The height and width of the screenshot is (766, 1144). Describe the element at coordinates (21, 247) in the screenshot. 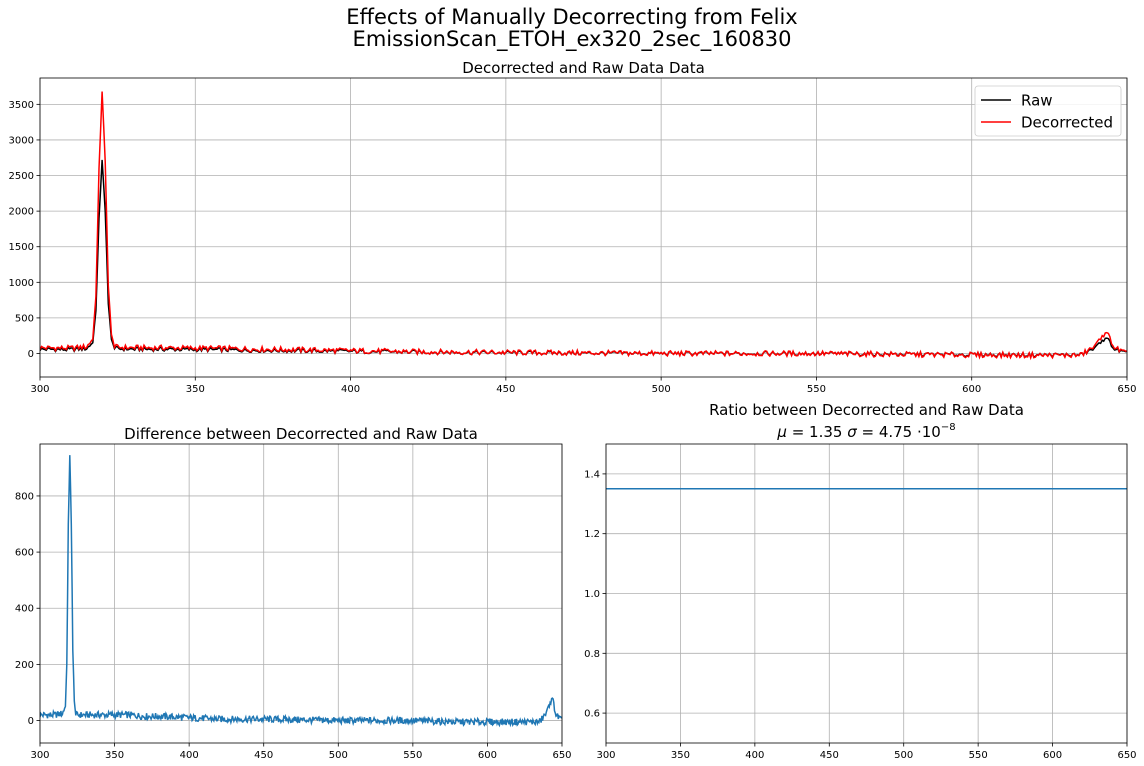

I see `y-tick-label: 1500` at that location.